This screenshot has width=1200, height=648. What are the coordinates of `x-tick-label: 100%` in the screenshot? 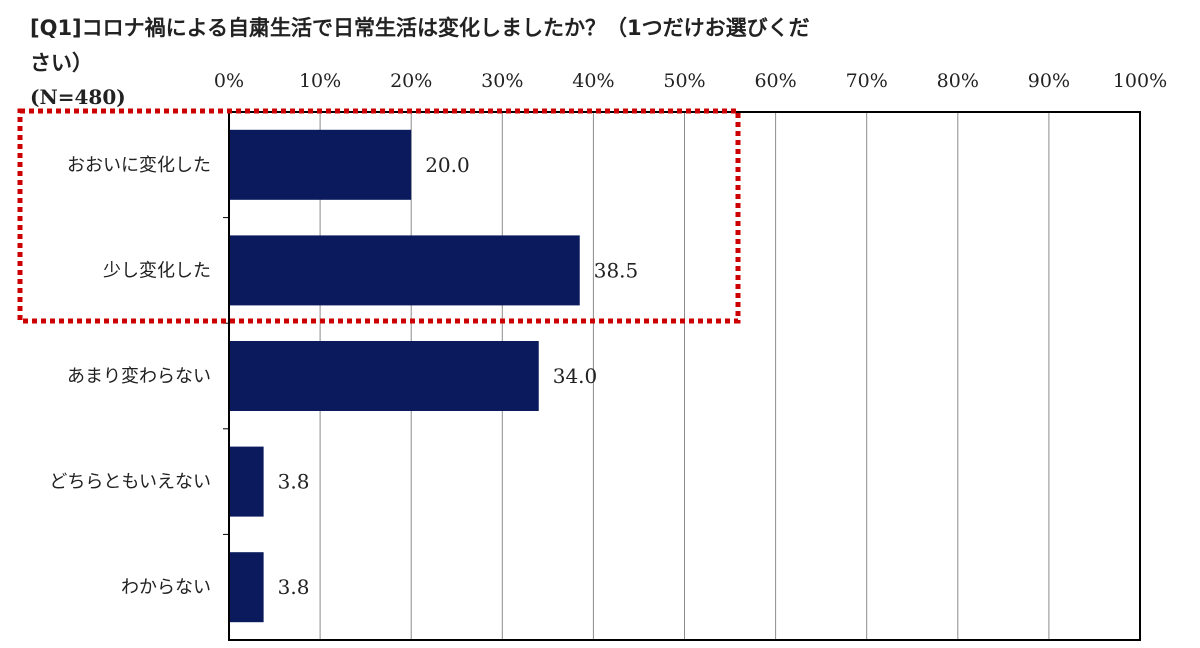 It's located at (1140, 81).